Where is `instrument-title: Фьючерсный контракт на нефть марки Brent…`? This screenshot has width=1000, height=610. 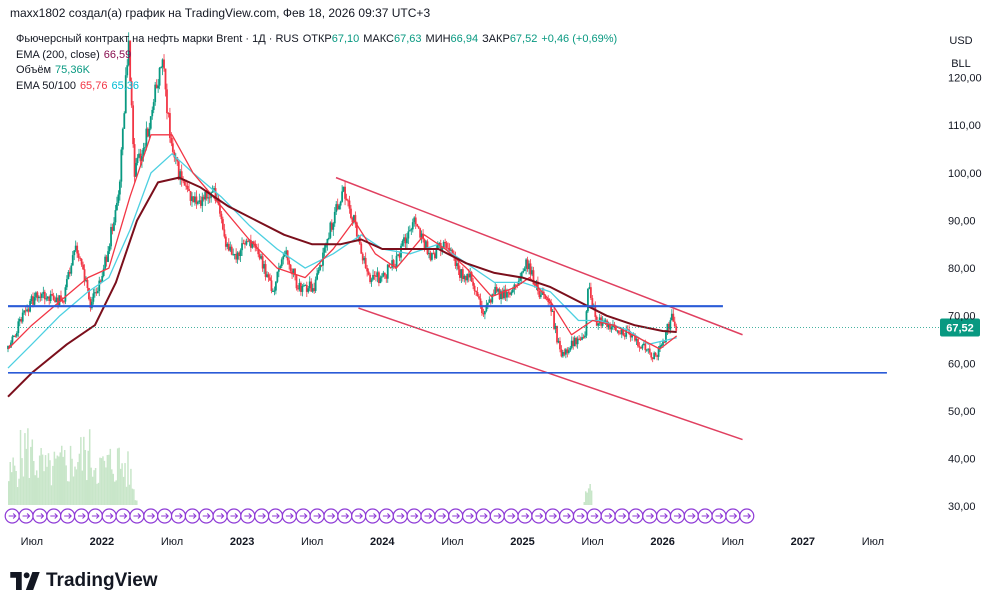
instrument-title: Фьючерсный контракт на нефть марки Brent… is located at coordinates (157, 39).